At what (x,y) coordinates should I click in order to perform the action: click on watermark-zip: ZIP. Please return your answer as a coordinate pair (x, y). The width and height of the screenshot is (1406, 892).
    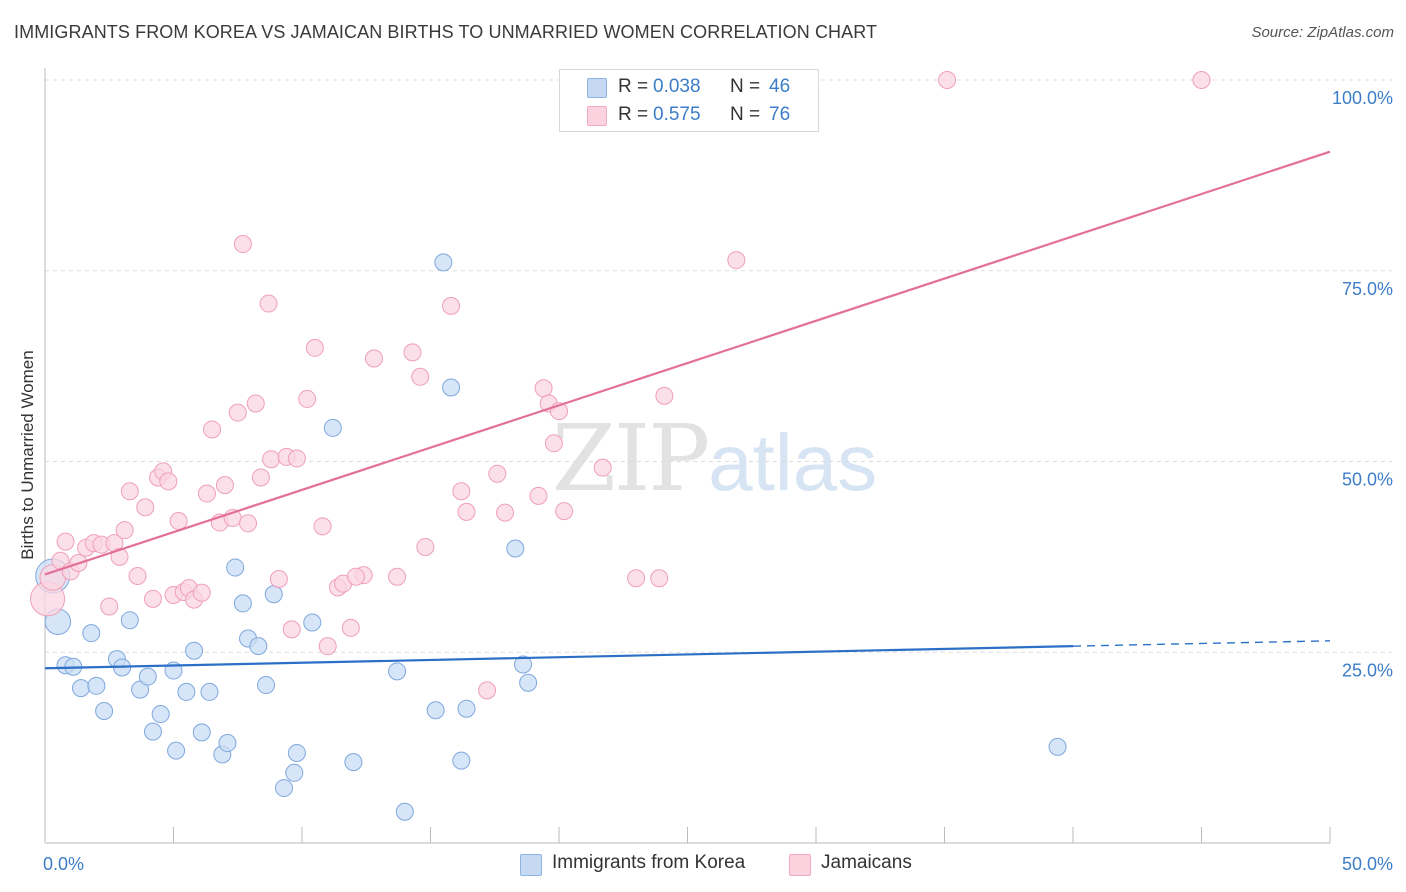
    Looking at the image, I should click on (631, 458).